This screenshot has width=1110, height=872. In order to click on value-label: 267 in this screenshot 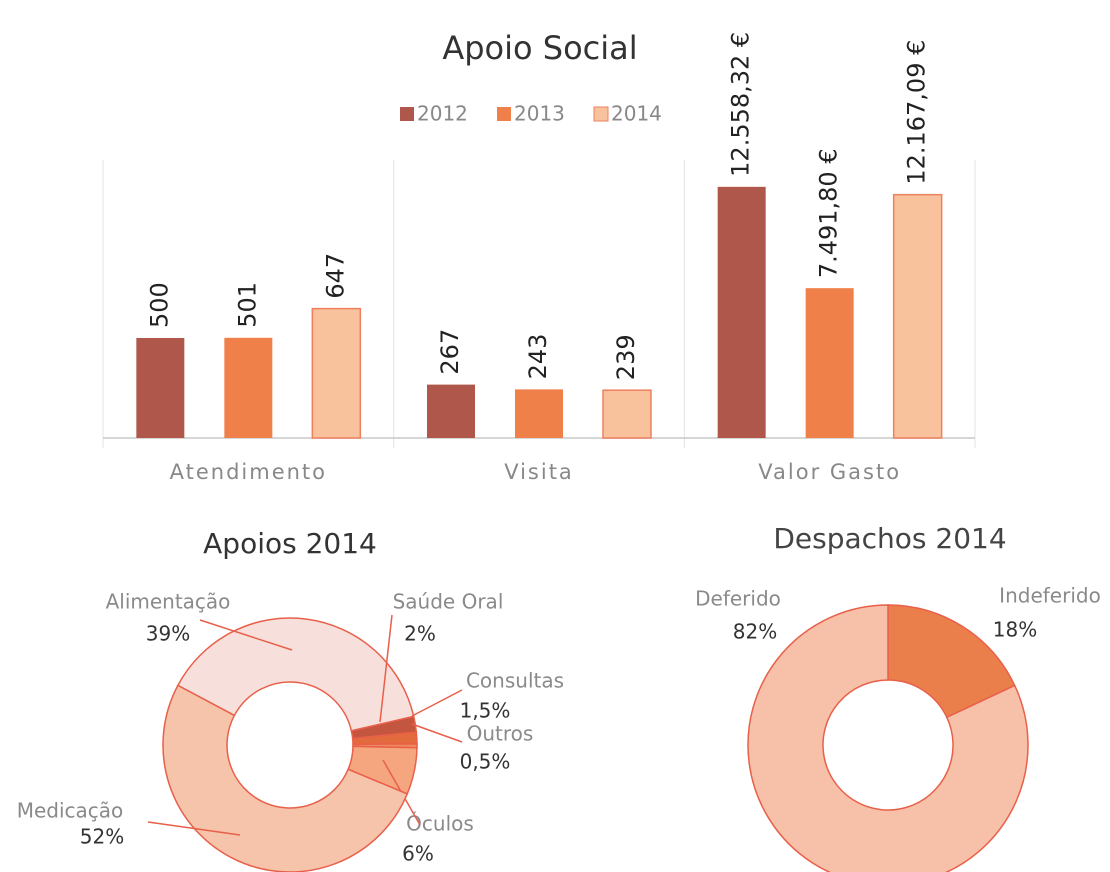, I will do `click(450, 352)`.